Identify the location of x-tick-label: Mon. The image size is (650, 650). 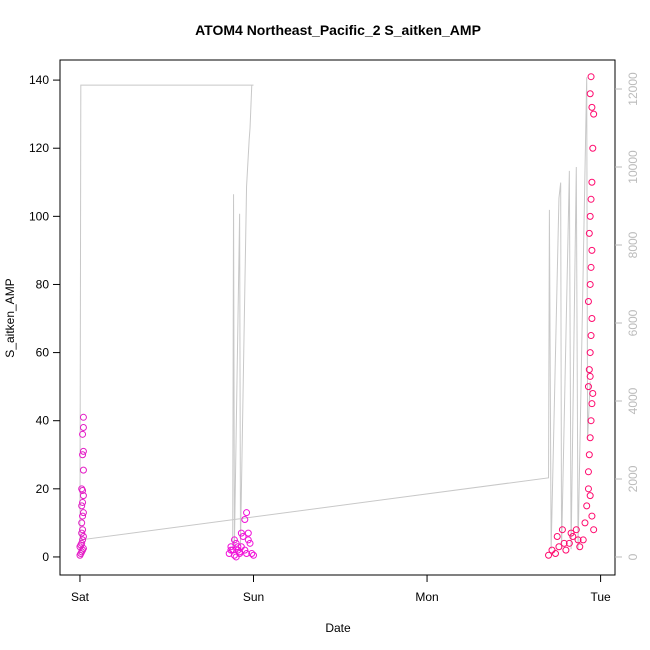
(426, 597).